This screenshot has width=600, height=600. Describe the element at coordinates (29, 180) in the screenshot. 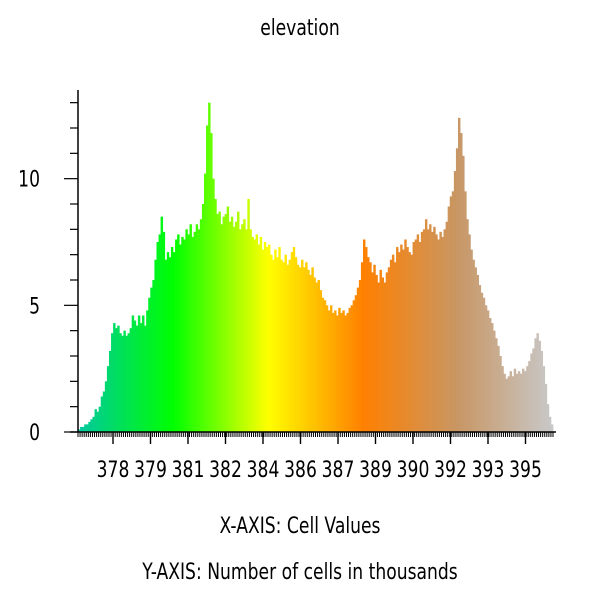

I see `y-tick-label: 10` at that location.